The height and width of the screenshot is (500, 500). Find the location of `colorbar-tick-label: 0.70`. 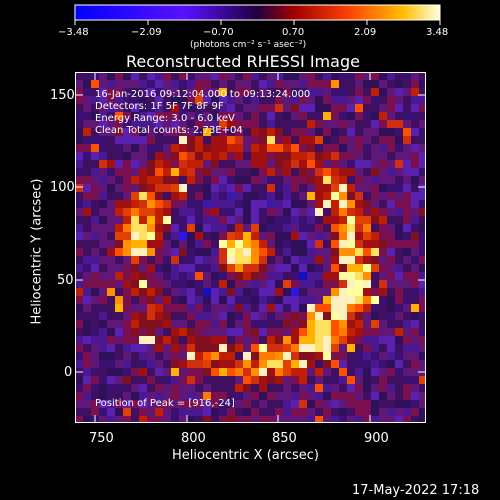

colorbar-tick-label: 0.70 is located at coordinates (293, 32).